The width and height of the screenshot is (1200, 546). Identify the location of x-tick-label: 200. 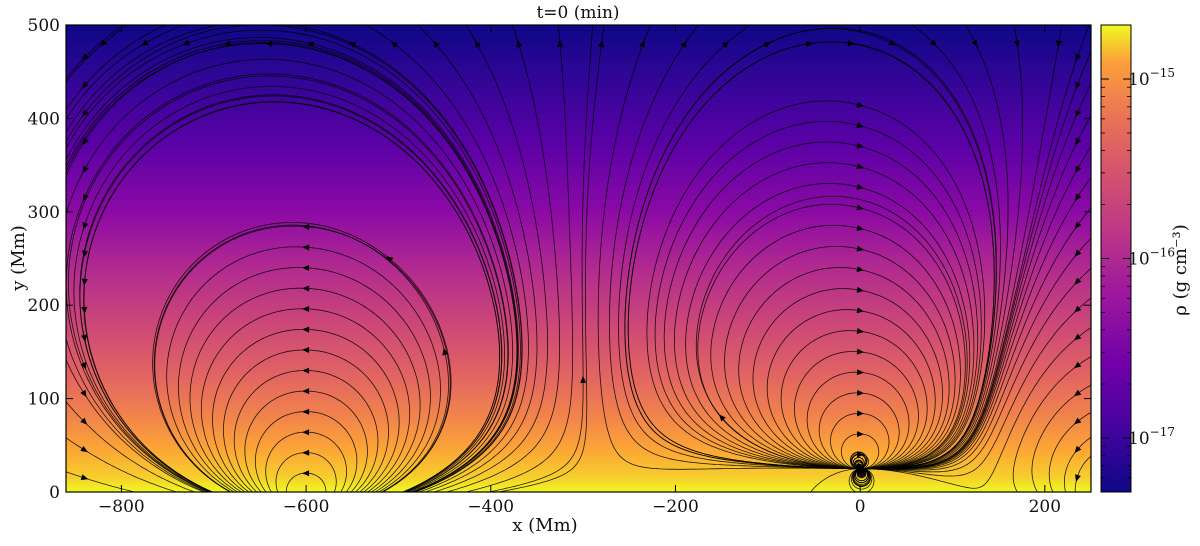
(1045, 507).